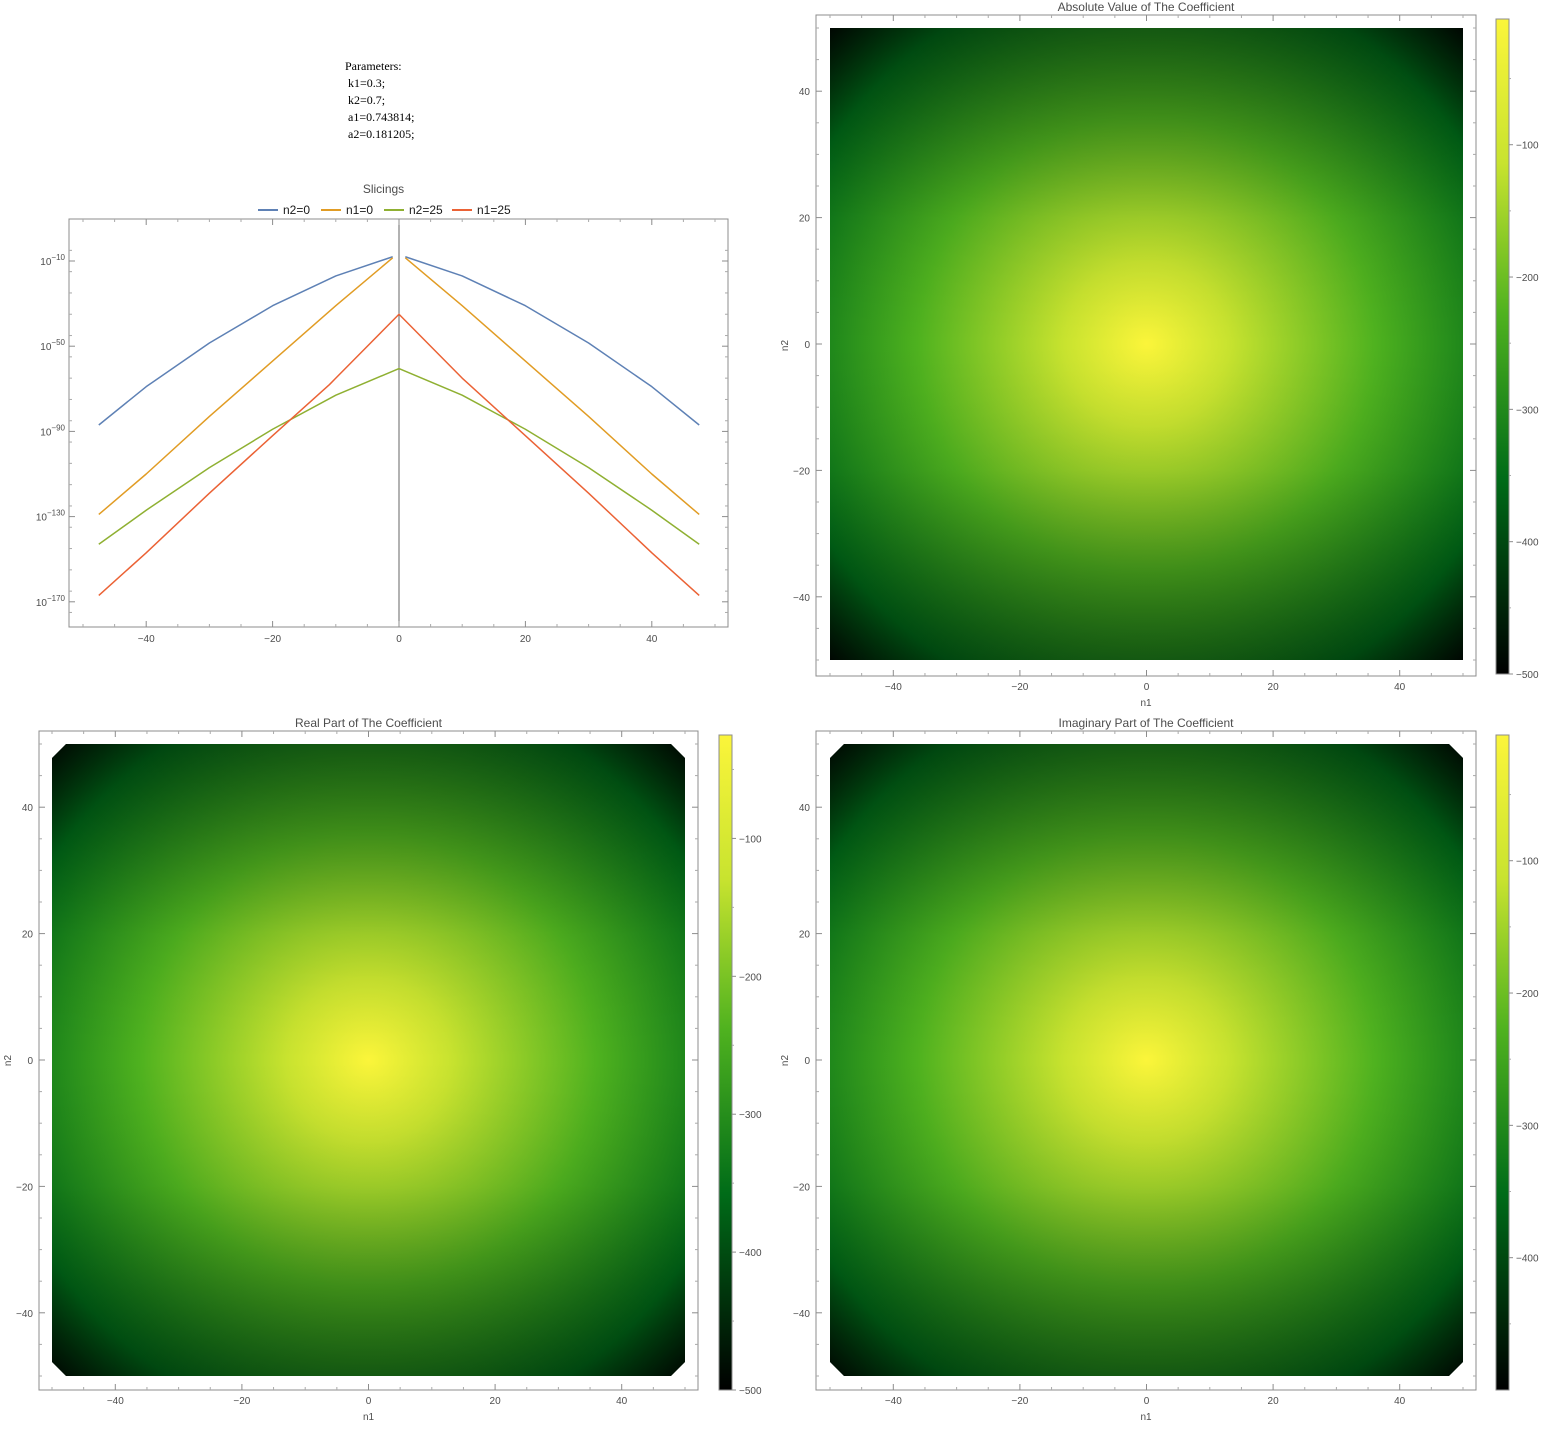  Describe the element at coordinates (494, 210) in the screenshot. I see `legend-label: n1=25` at that location.